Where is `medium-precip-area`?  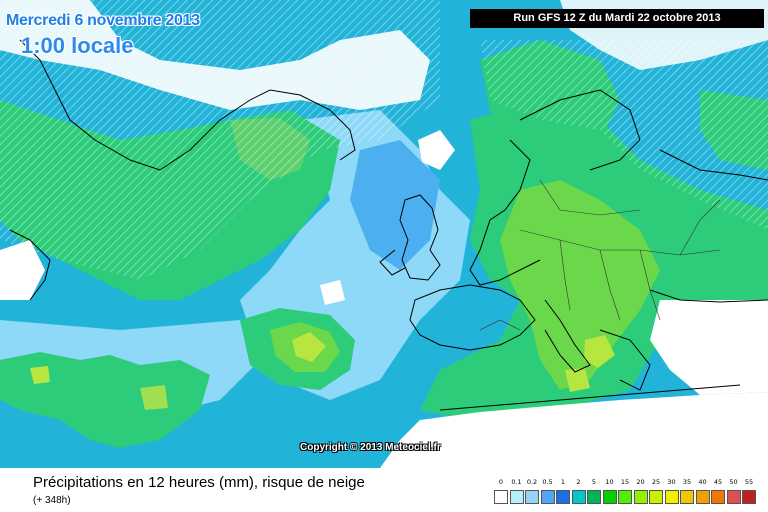
medium-precip-area is located at coordinates (395, 205).